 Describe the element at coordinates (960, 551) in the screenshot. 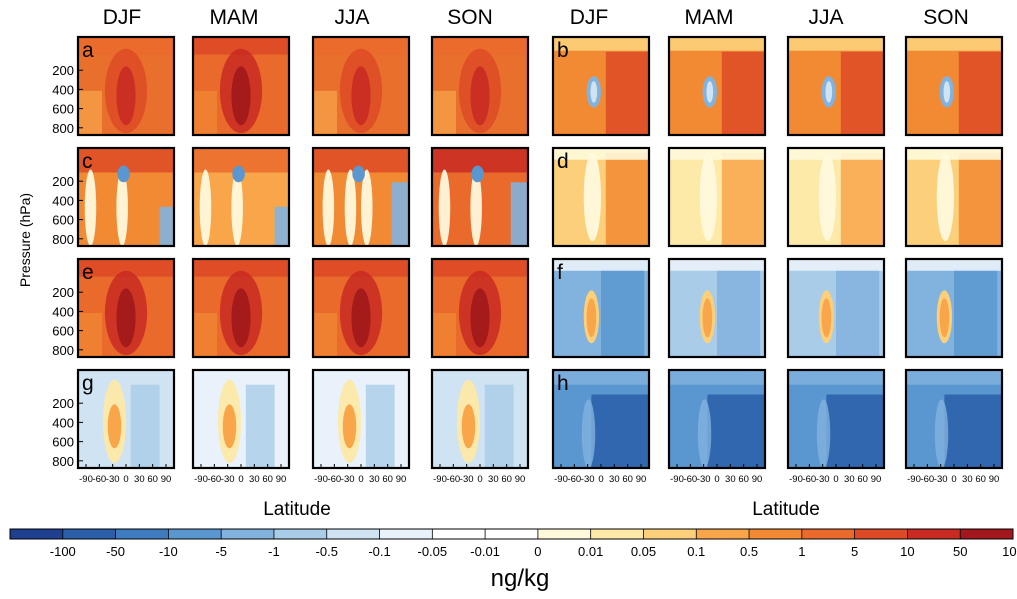

I see `colorbar-label: 50` at that location.